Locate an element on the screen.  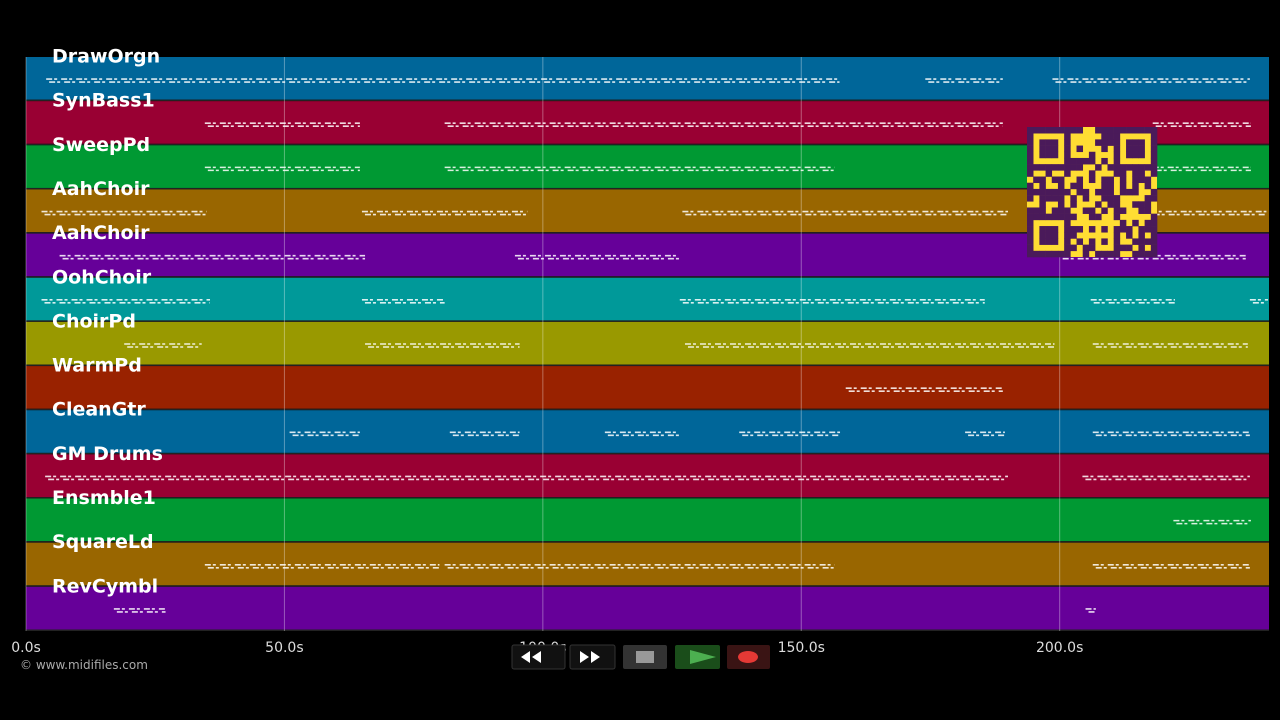
track-label: WarmPd is located at coordinates (97, 366).